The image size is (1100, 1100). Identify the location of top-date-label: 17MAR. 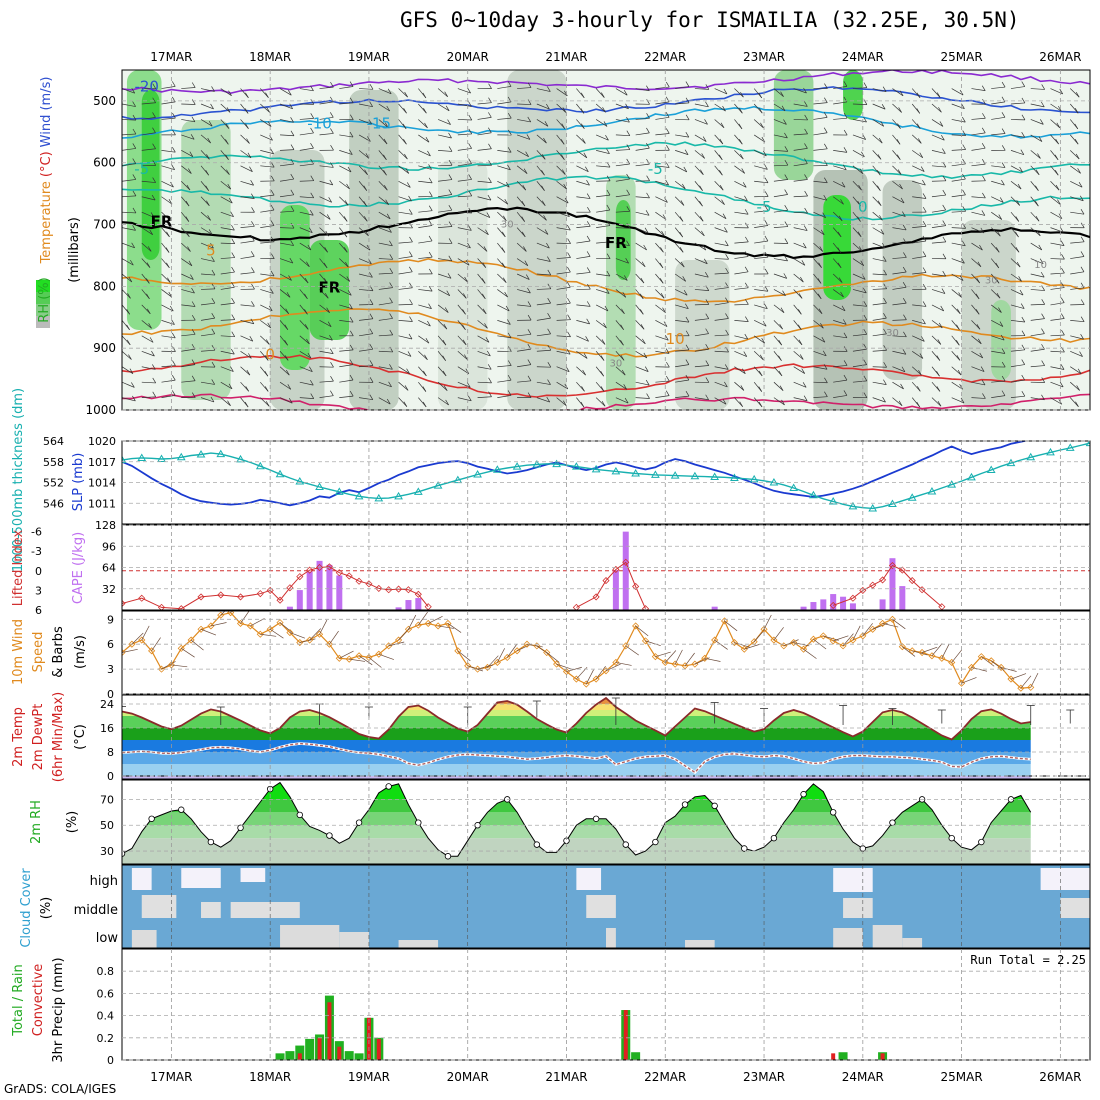
(171, 57).